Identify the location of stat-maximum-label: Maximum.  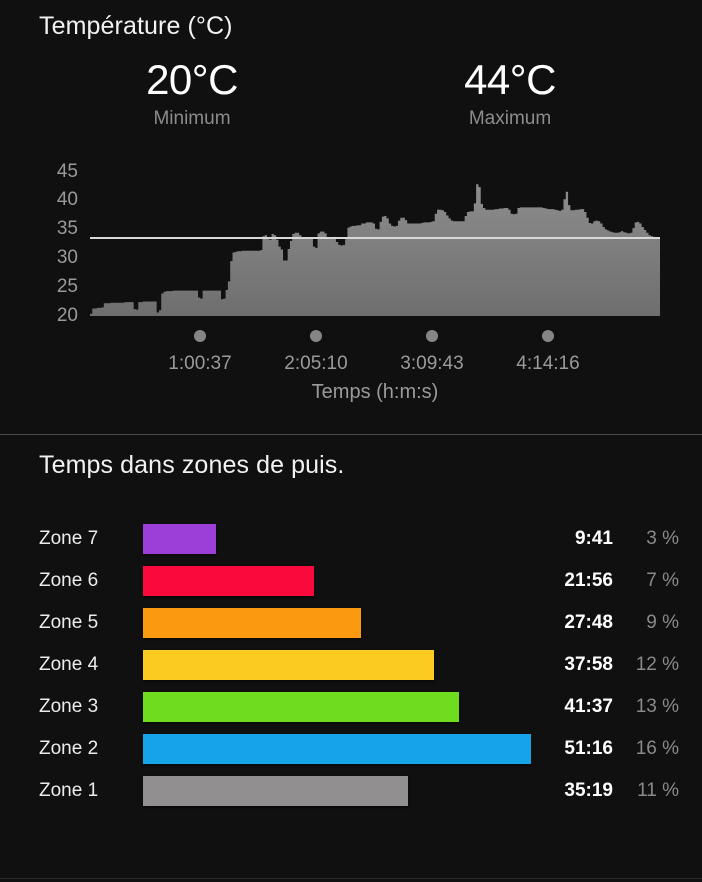
(510, 118).